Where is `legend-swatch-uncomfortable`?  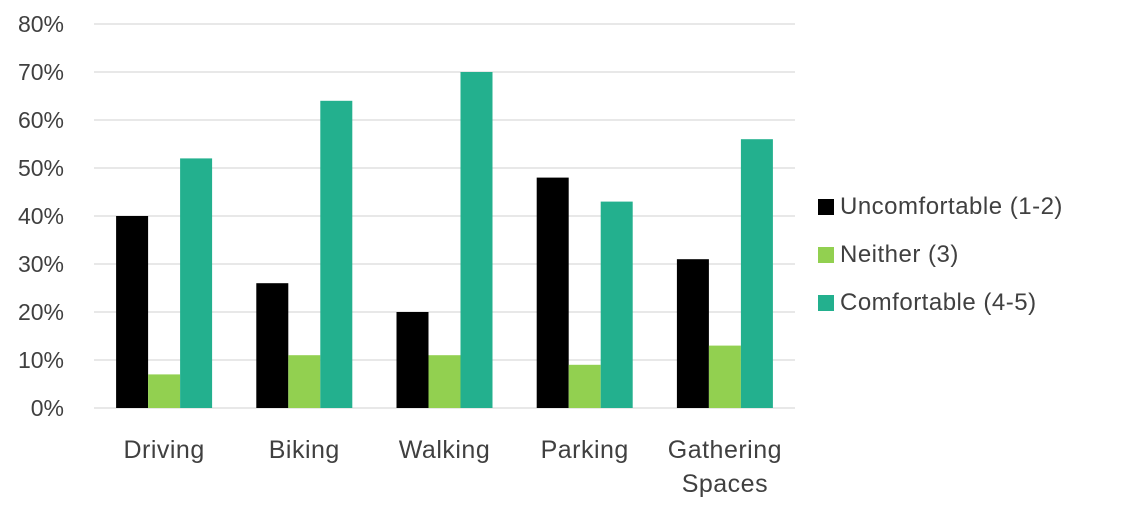
legend-swatch-uncomfortable is located at coordinates (826, 207).